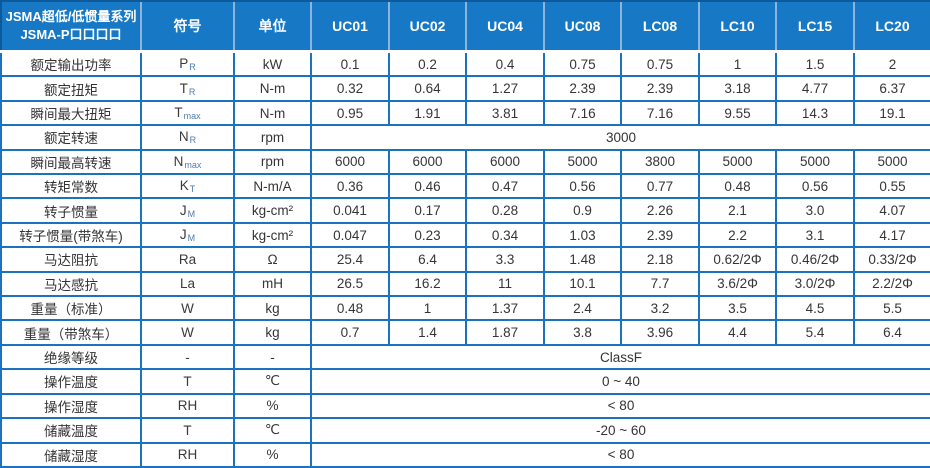  I want to click on table-row: 额定输出功率 PR kW 0.1 0.2 0.4 0.75 0.75 1 1.5 2, so click(465, 64).